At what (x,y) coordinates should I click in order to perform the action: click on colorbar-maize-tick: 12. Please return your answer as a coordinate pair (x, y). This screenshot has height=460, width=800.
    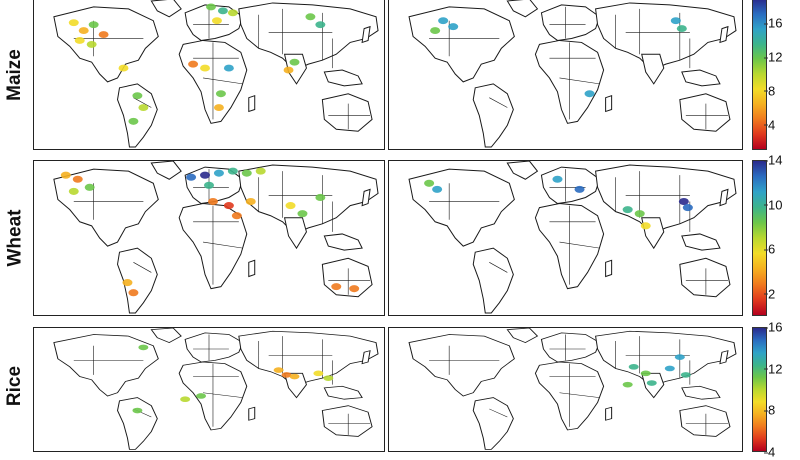
    Looking at the image, I should click on (773, 57).